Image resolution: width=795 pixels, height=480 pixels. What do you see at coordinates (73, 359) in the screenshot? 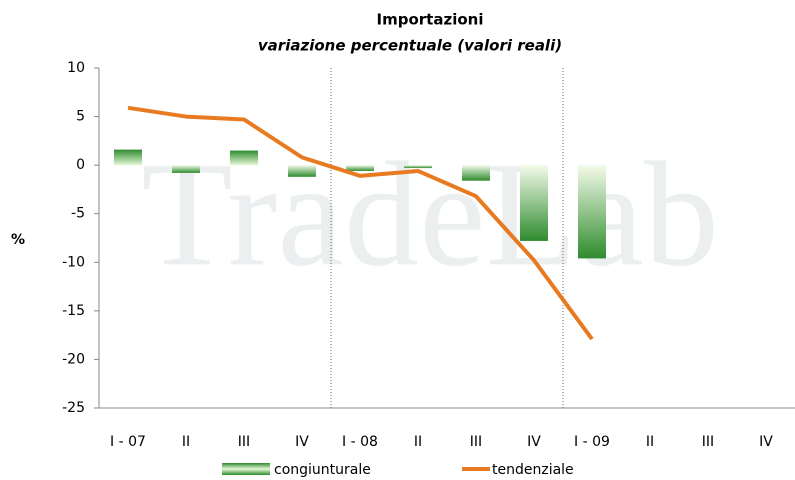
I see `y-tick-label: -20` at bounding box center [73, 359].